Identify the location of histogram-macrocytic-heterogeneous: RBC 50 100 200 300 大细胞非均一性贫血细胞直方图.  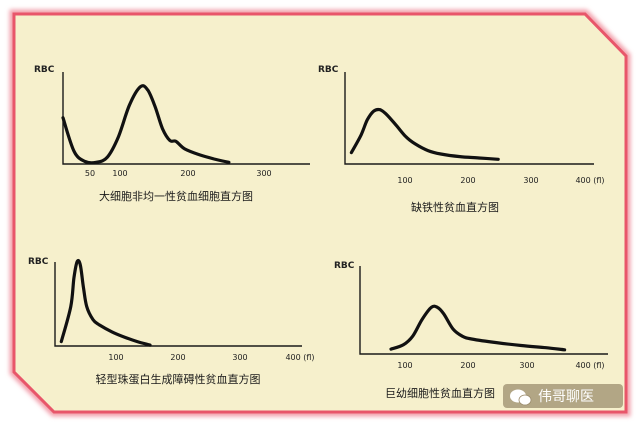
(172, 134).